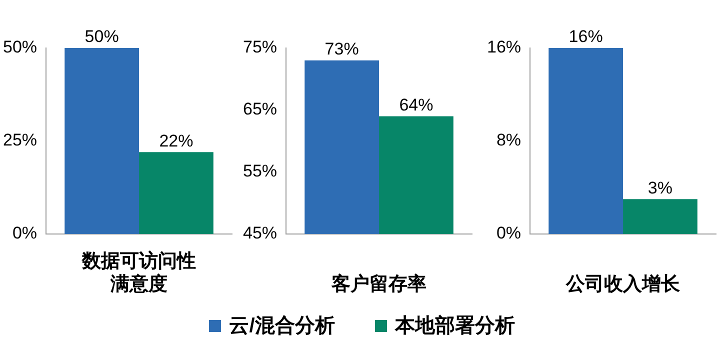 This screenshot has height=350, width=724. I want to click on y-tick-label: 45%, so click(260, 233).